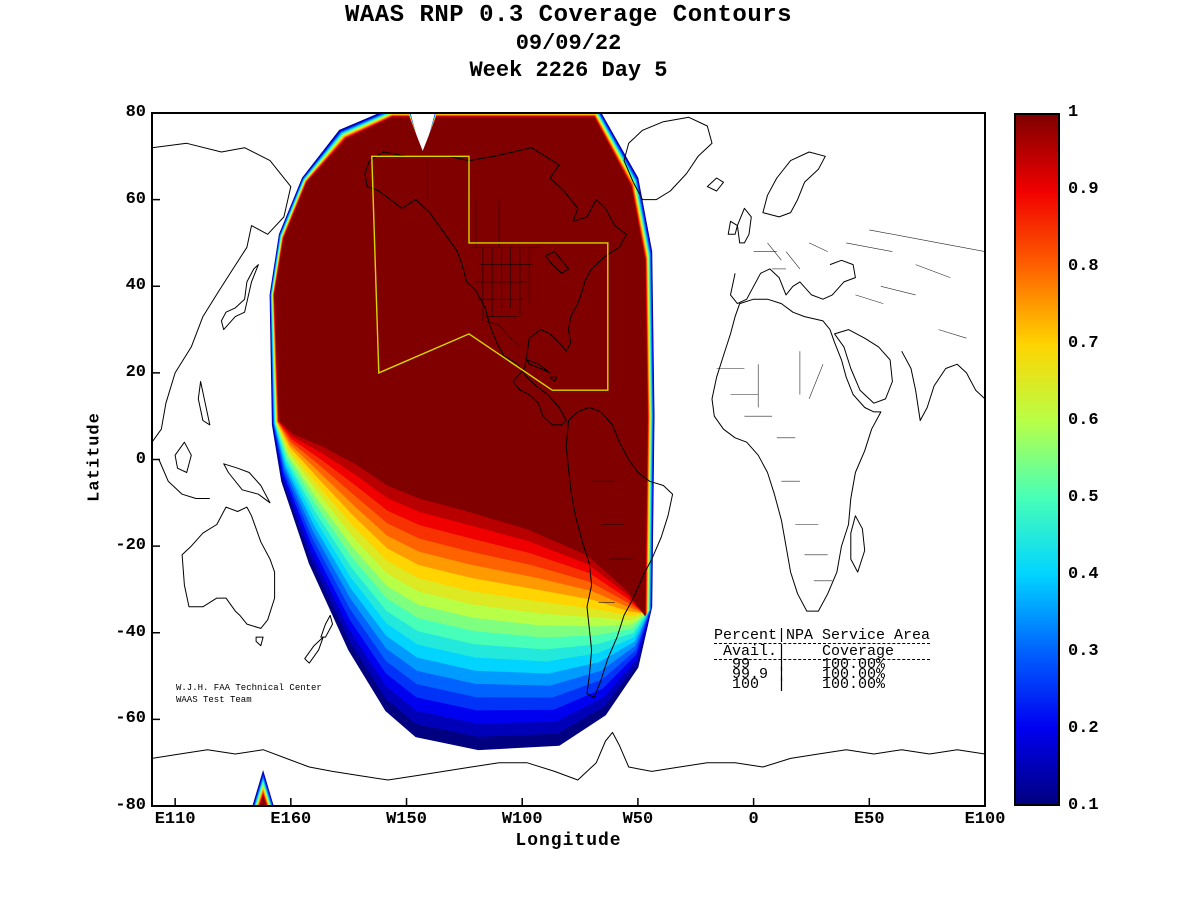  What do you see at coordinates (1083, 189) in the screenshot?
I see `colorbar-tick-label: 0.9` at bounding box center [1083, 189].